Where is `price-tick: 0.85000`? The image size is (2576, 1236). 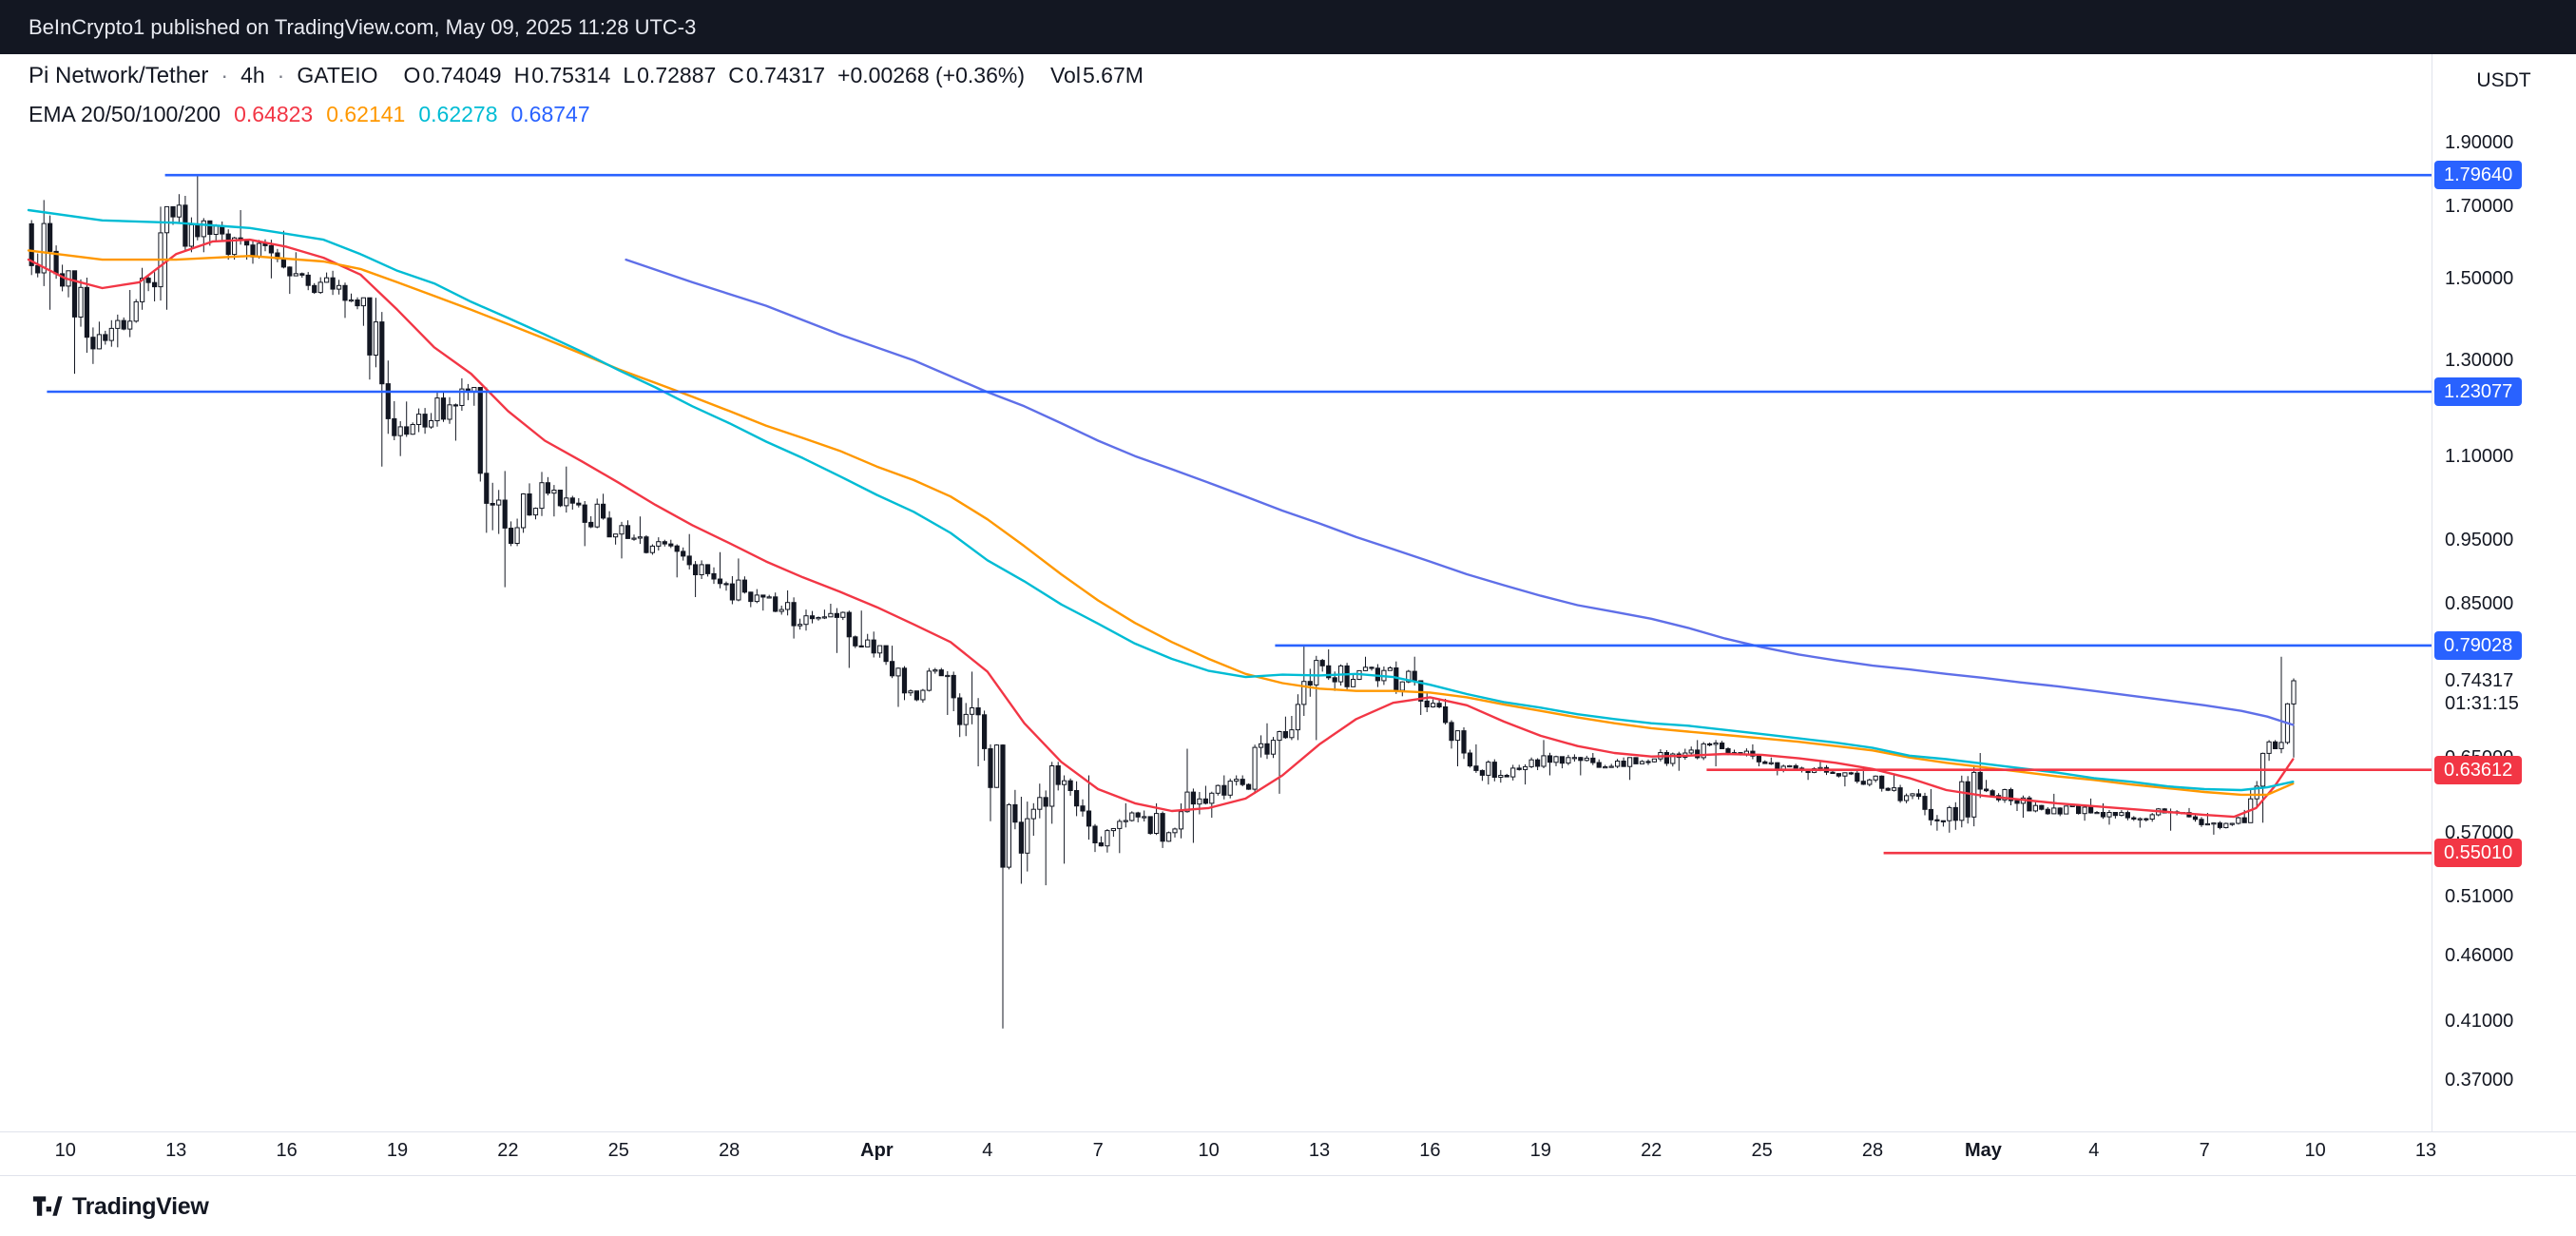 price-tick: 0.85000 is located at coordinates (2479, 604).